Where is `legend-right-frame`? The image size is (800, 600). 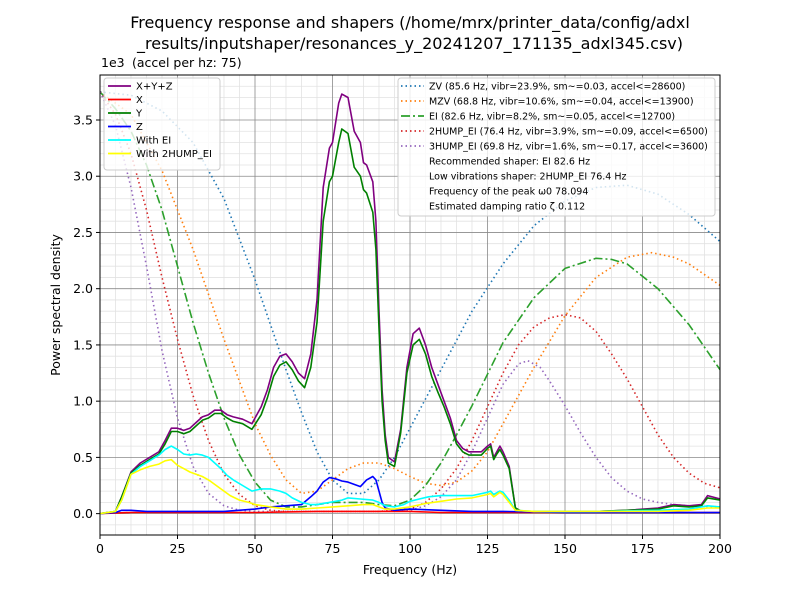
legend-right-frame is located at coordinates (556, 147).